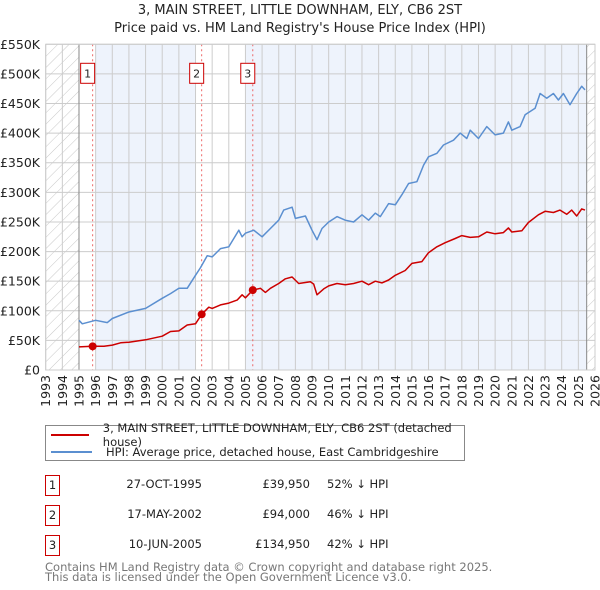 This screenshot has height=590, width=600. I want to click on x-tick-label: 1998, so click(128, 391).